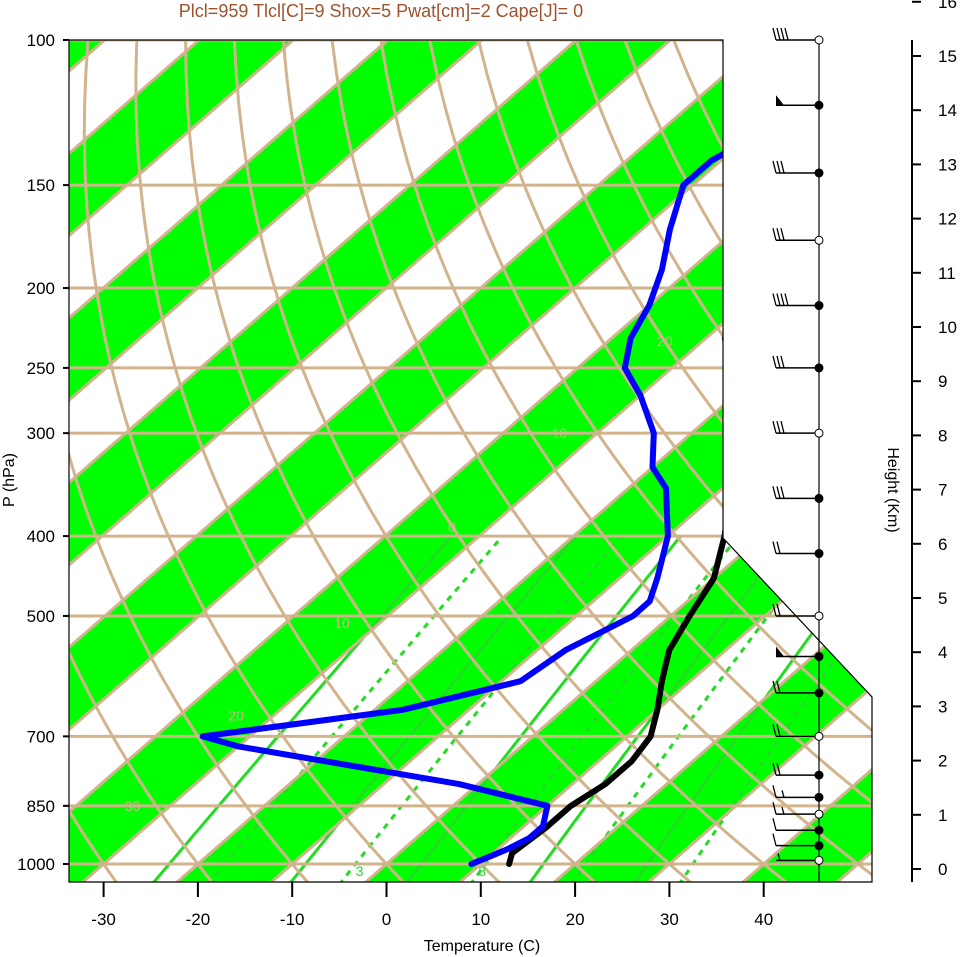  I want to click on temperature-tick-label: 20, so click(575, 919).